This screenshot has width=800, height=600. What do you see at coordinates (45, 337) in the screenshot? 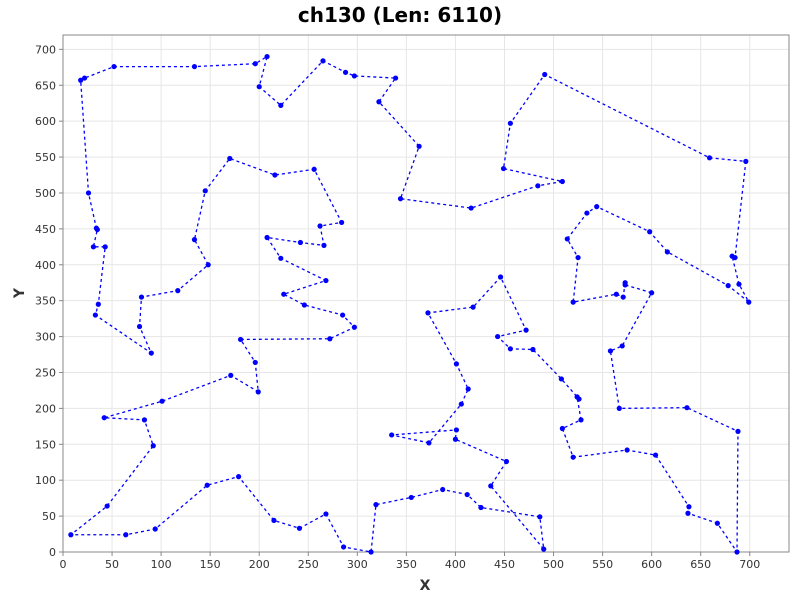
I see `y-tick-label: 300` at bounding box center [45, 337].